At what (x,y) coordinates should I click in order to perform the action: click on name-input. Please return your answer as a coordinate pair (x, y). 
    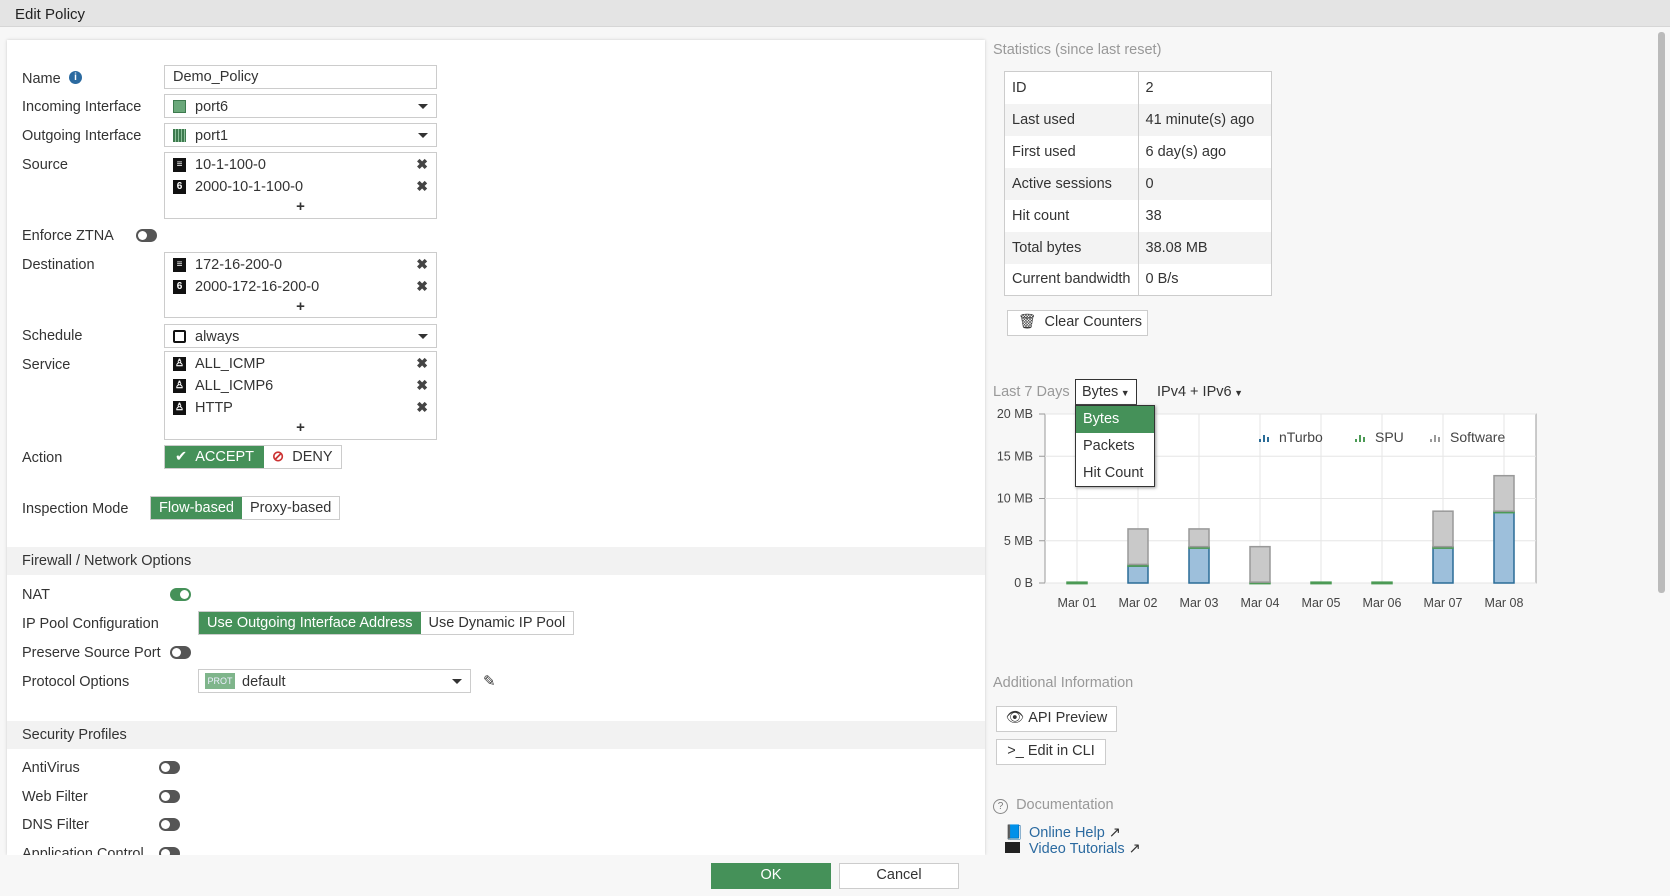
    Looking at the image, I should click on (300, 77).